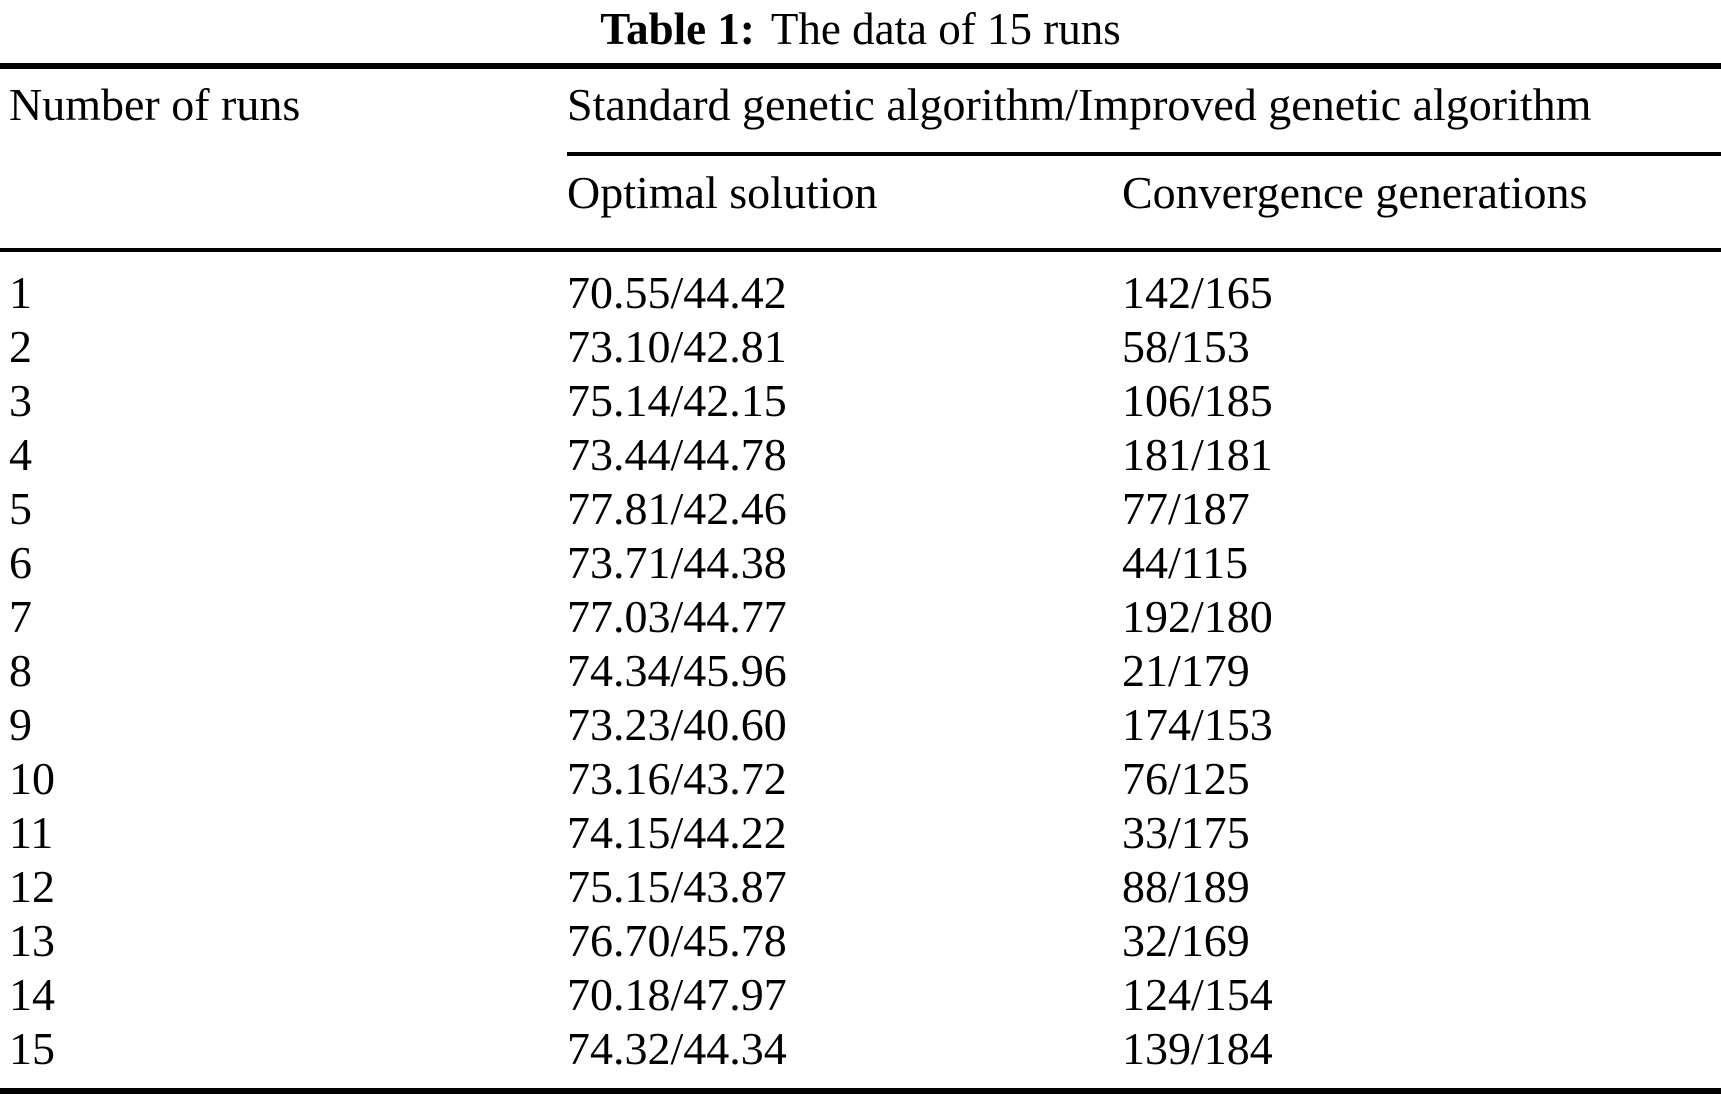 This screenshot has height=1100, width=1721. Describe the element at coordinates (1197, 994) in the screenshot. I see `convergence-generations-cell: 124/154` at that location.